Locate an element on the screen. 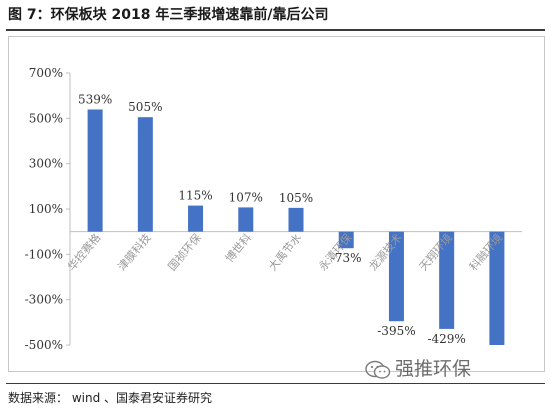 Image resolution: width=551 pixels, height=413 pixels. data-label: 107% is located at coordinates (246, 197).